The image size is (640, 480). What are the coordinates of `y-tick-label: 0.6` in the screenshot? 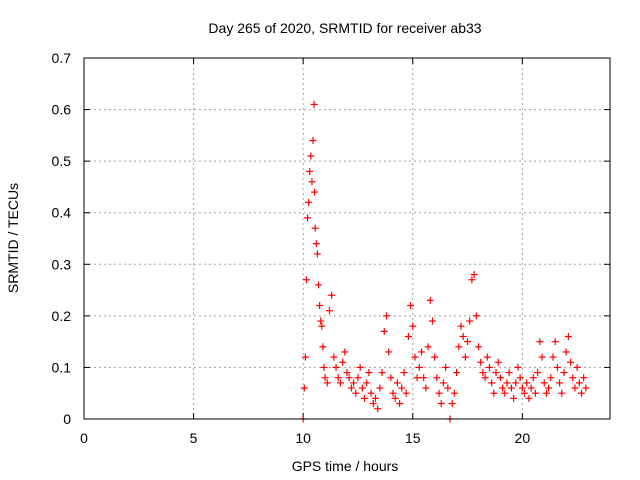 It's located at (62, 110).